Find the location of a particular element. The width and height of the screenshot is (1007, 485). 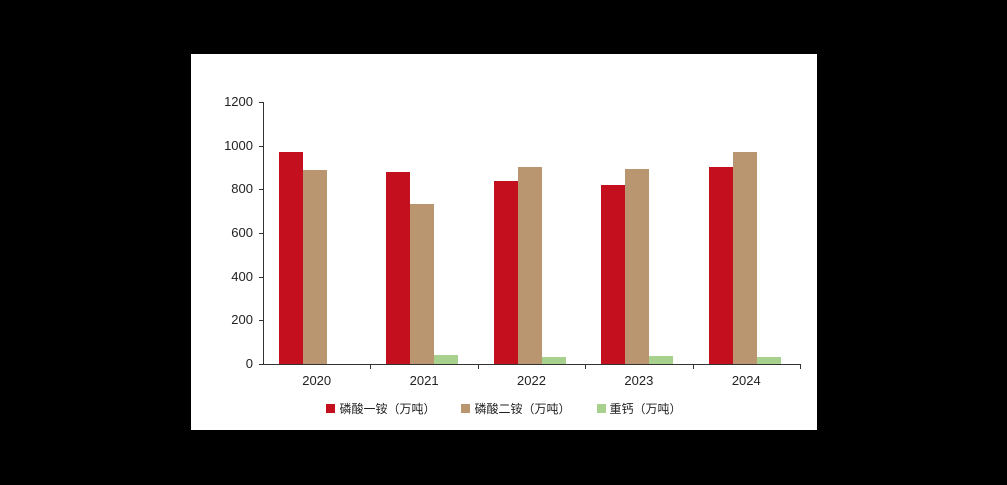

x-tick-label: 2022 is located at coordinates (531, 380).